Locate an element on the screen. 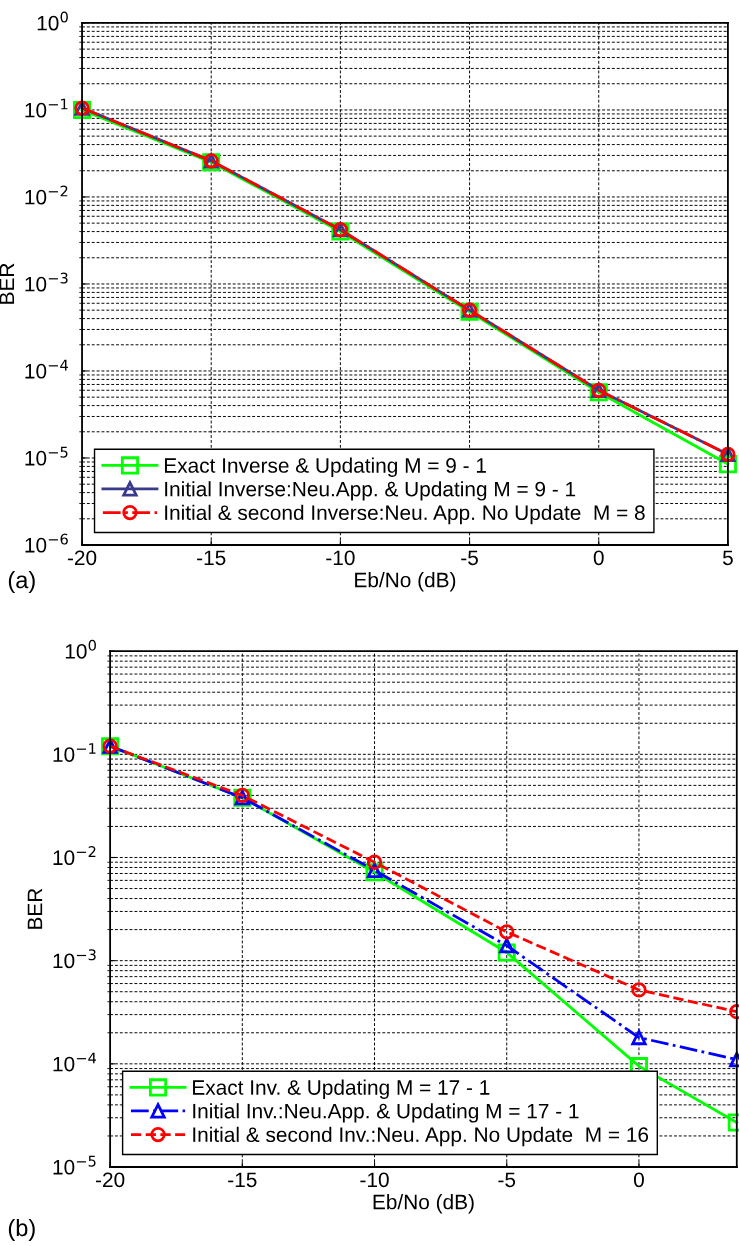 This screenshot has width=739, height=1246. legend-label: Initial & second Inverse:Neu. App. No Update M = 8 is located at coordinates (405, 514).